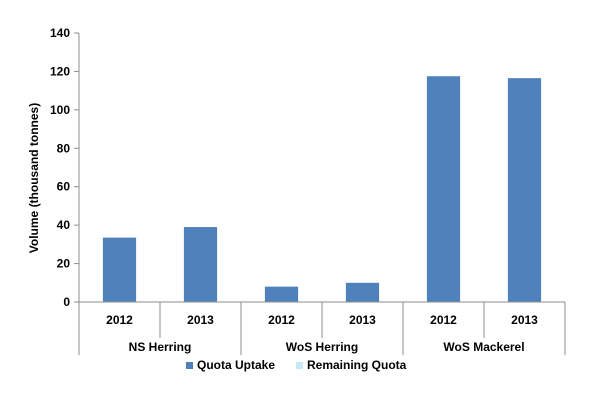 The width and height of the screenshot is (613, 419). Describe the element at coordinates (65, 167) in the screenshot. I see `y-axis: 0 20 40 60 80 100 120 140` at that location.